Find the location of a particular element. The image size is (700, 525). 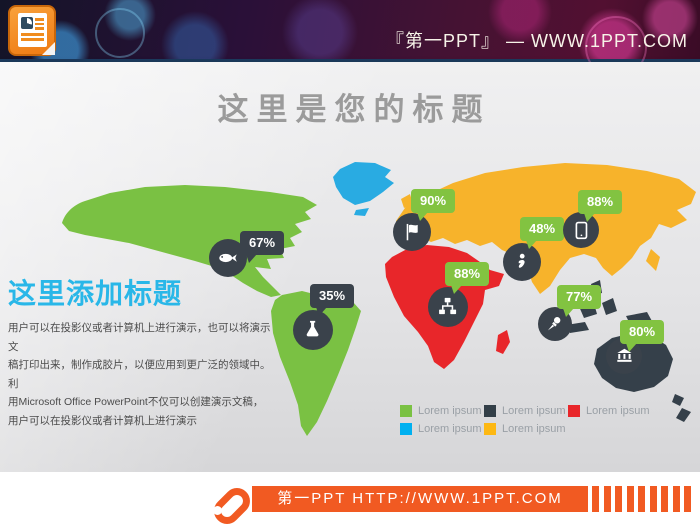

island-sulawesi is located at coordinates (609, 306).